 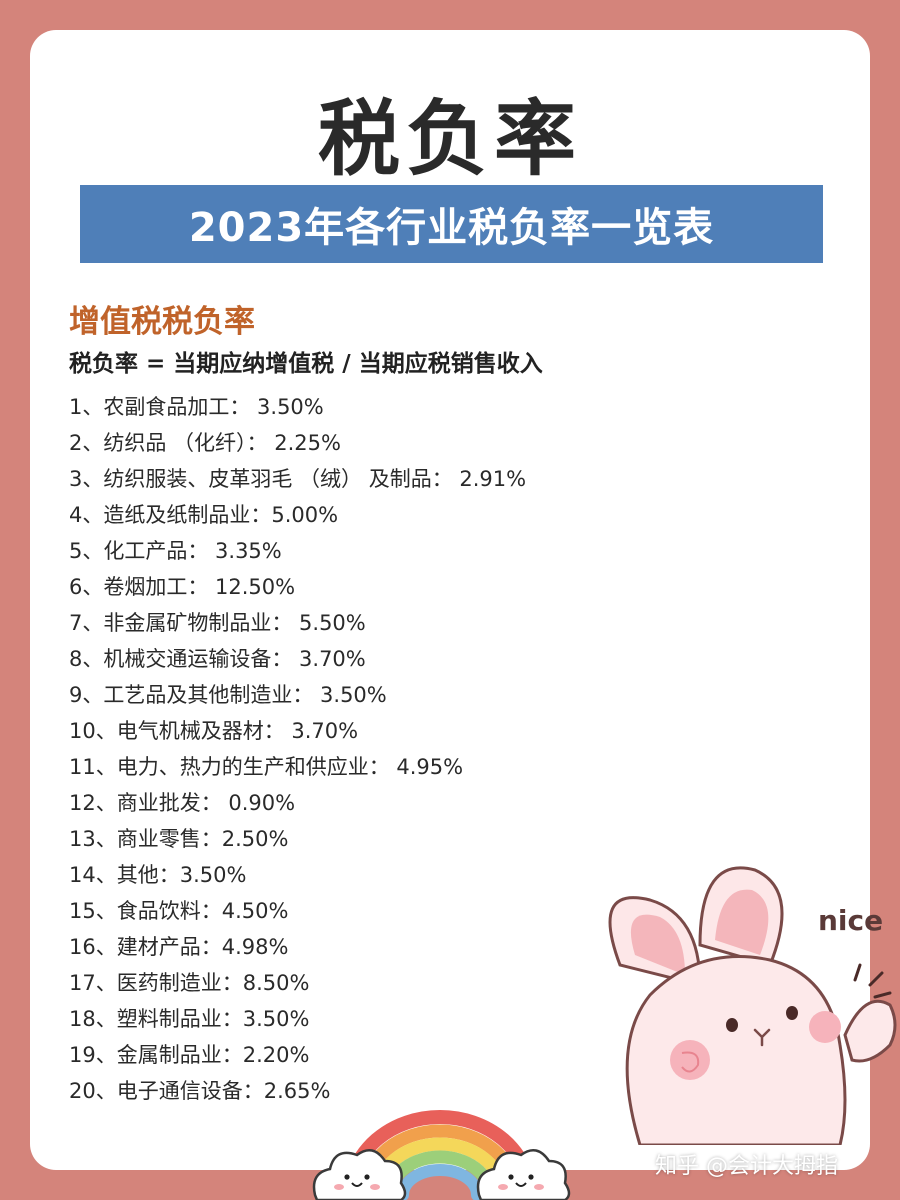 I want to click on watermark-text: 知乎 @会计大拇指, so click(x=746, y=1166).